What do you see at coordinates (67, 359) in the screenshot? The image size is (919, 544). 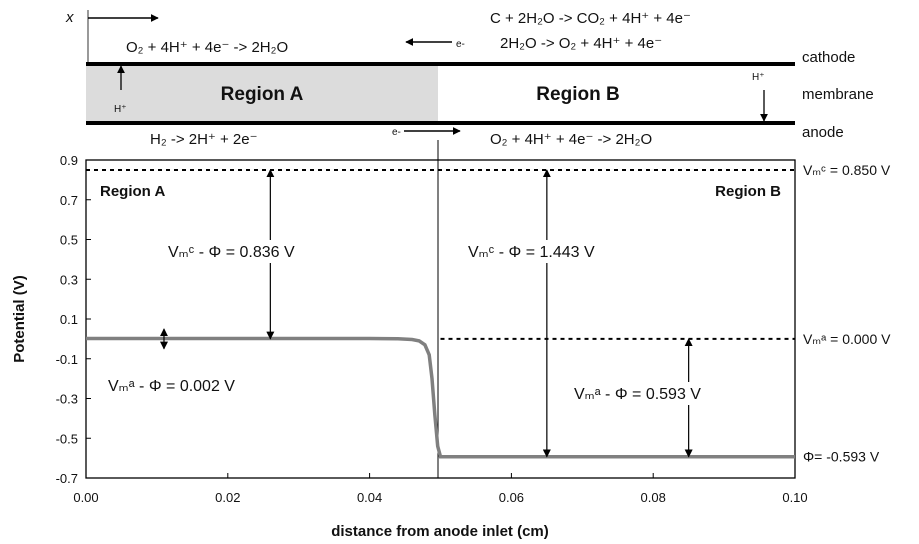 I see `y-tick-label: -0.1` at bounding box center [67, 359].